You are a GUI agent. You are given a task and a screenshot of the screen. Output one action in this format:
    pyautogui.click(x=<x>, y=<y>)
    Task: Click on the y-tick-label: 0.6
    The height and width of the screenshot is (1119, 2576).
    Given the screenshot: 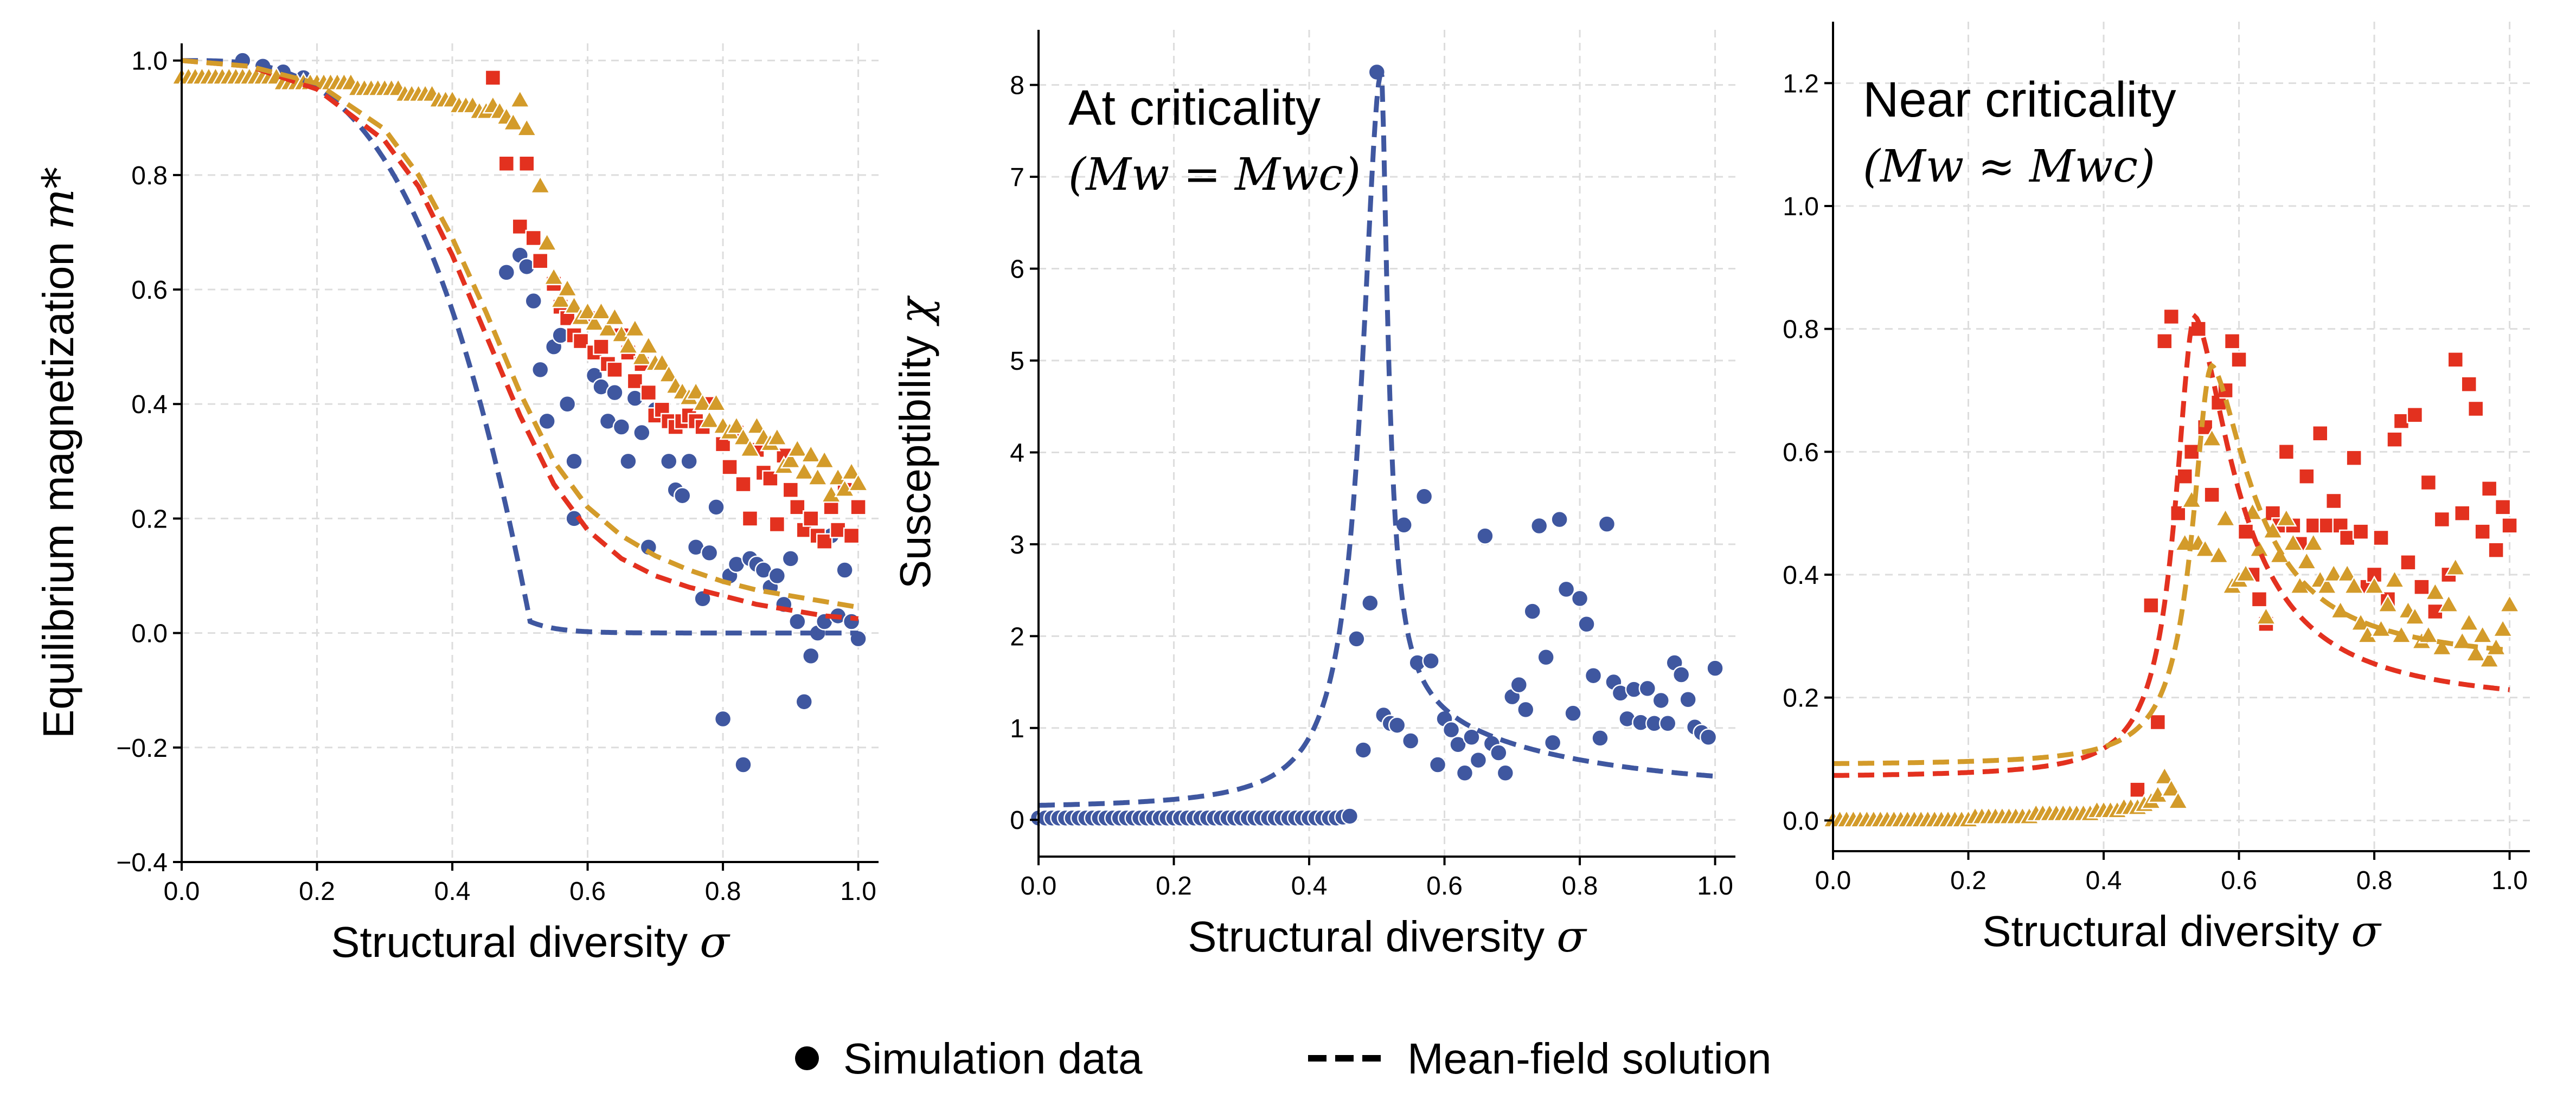 What is the action you would take?
    pyautogui.click(x=149, y=290)
    